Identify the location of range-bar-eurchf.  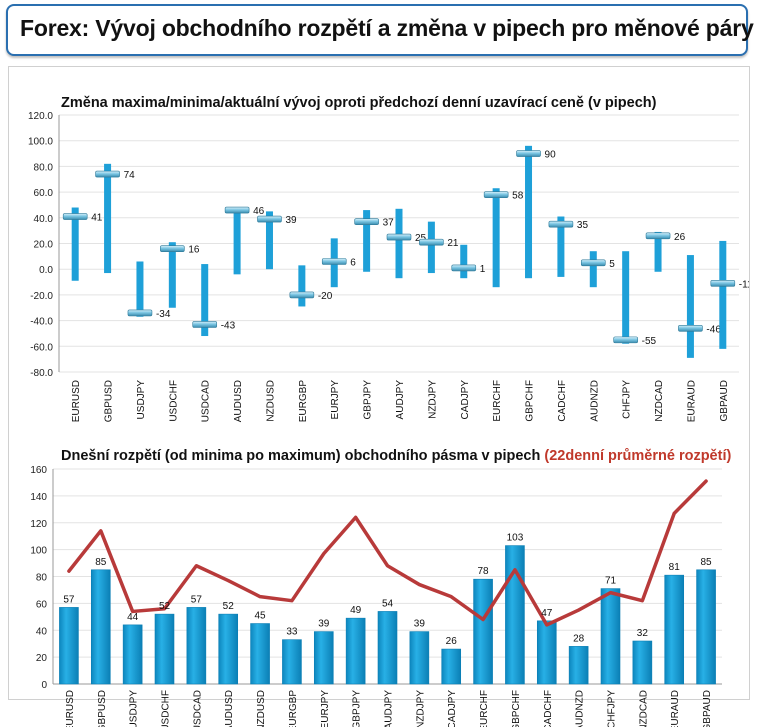
(483, 631).